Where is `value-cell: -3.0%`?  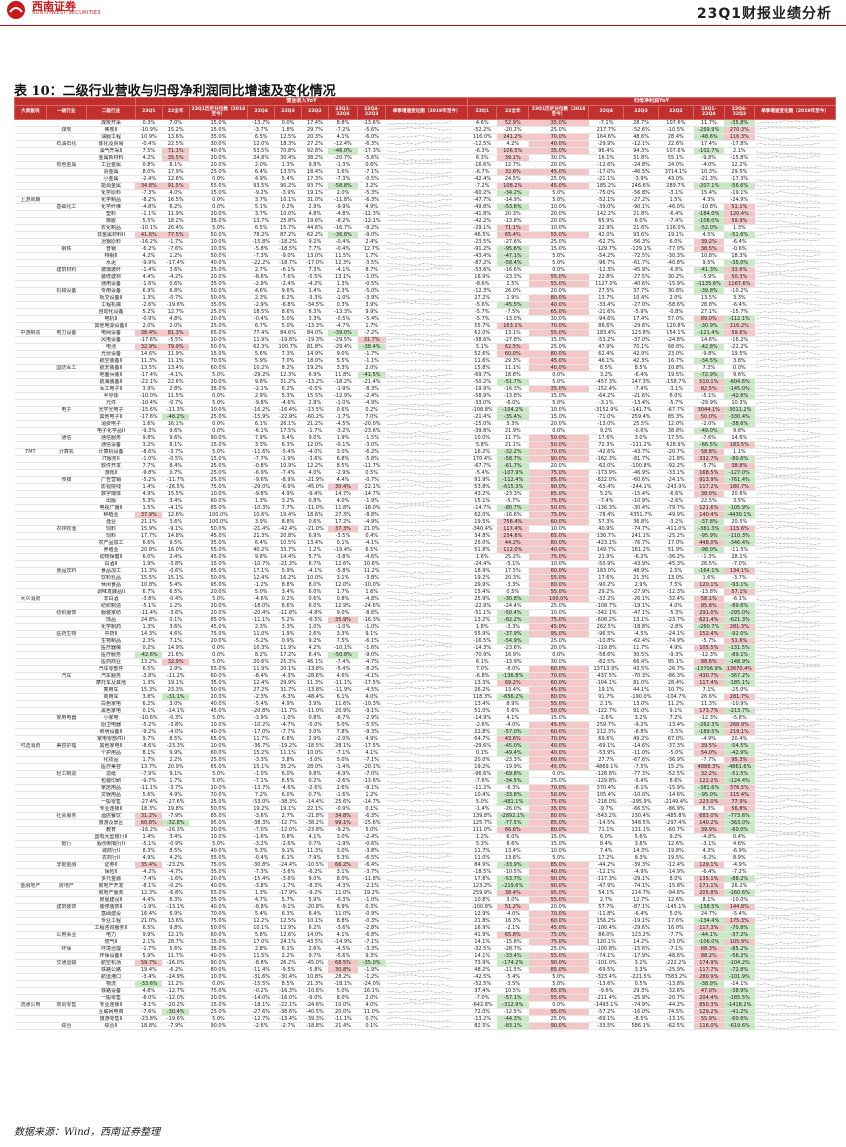
value-cell: -3.0% is located at coordinates (371, 445).